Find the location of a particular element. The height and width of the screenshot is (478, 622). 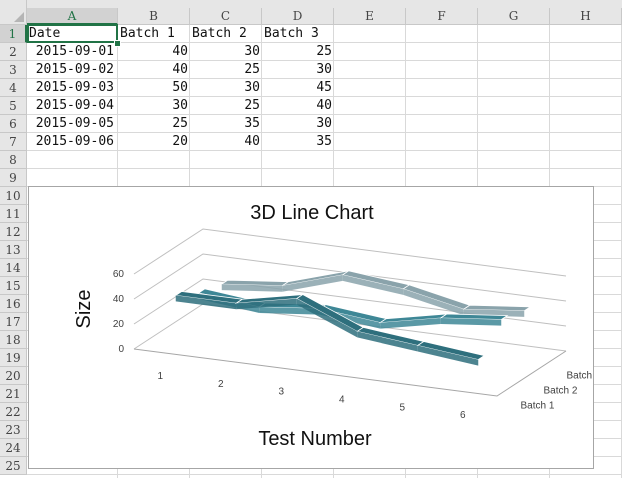

data-cell: 20 is located at coordinates (180, 141).